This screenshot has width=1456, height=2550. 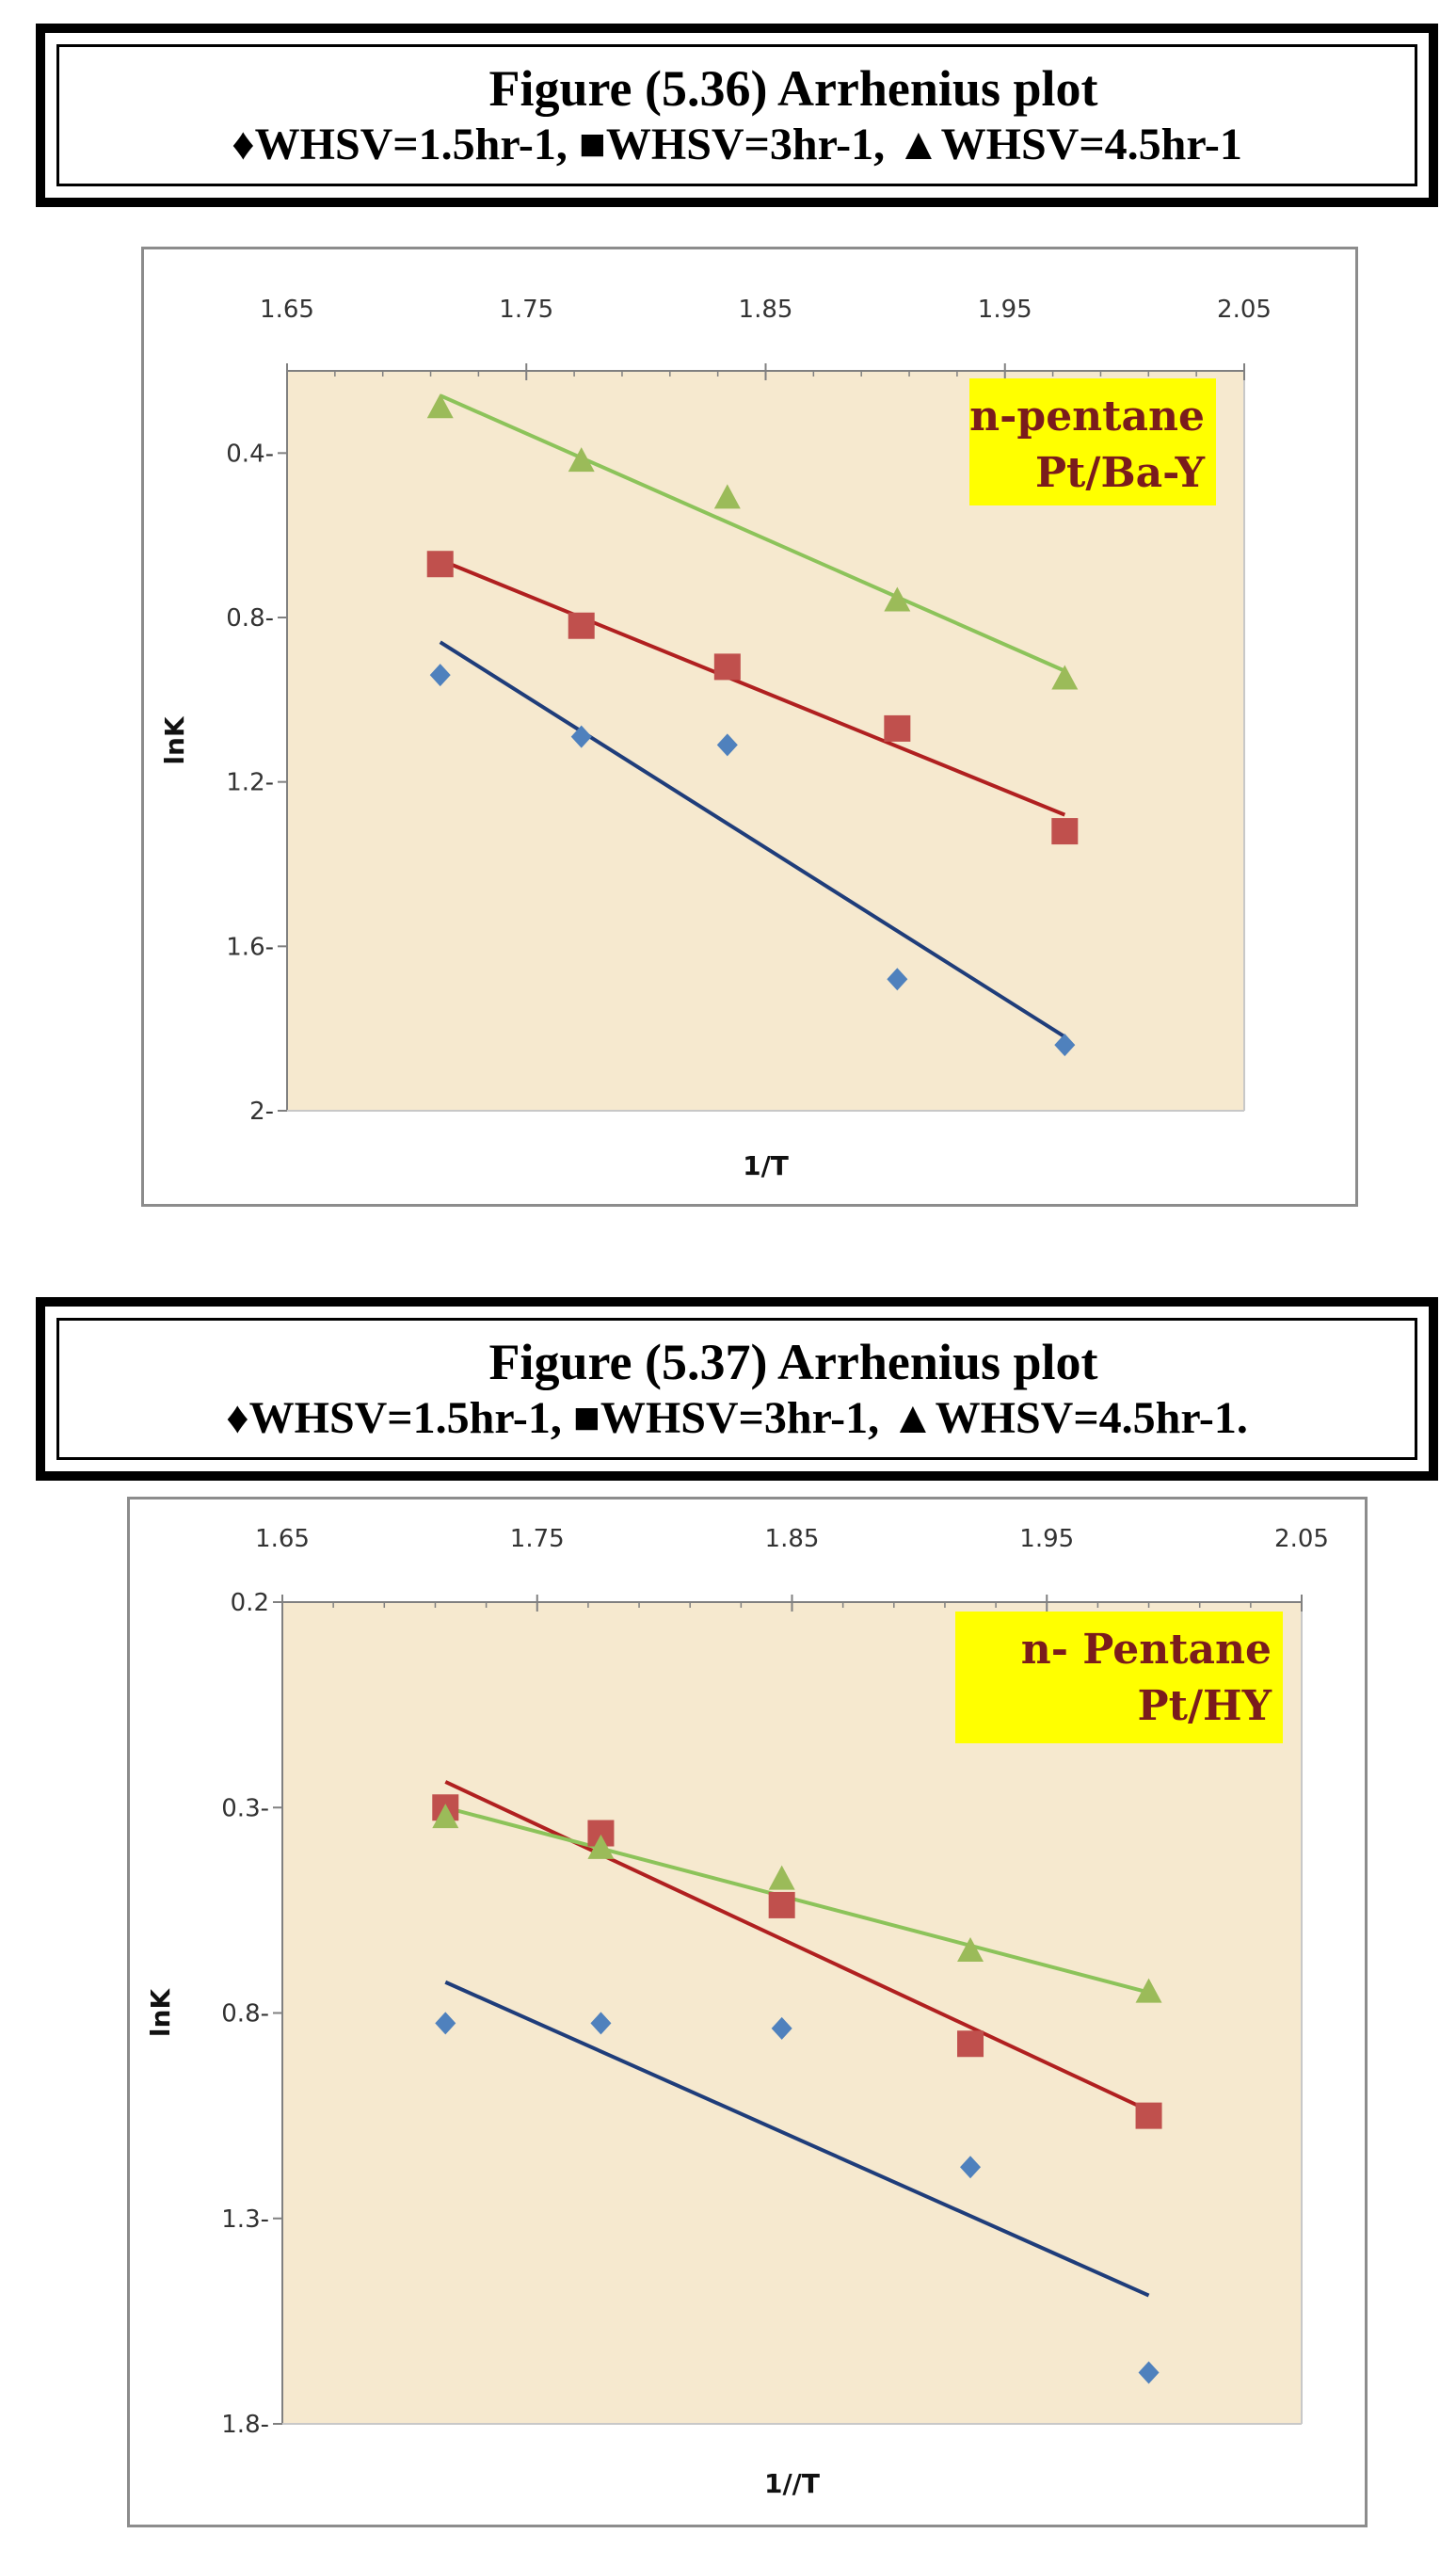 What do you see at coordinates (250, 454) in the screenshot?
I see `y-tick-label: 0.4-` at bounding box center [250, 454].